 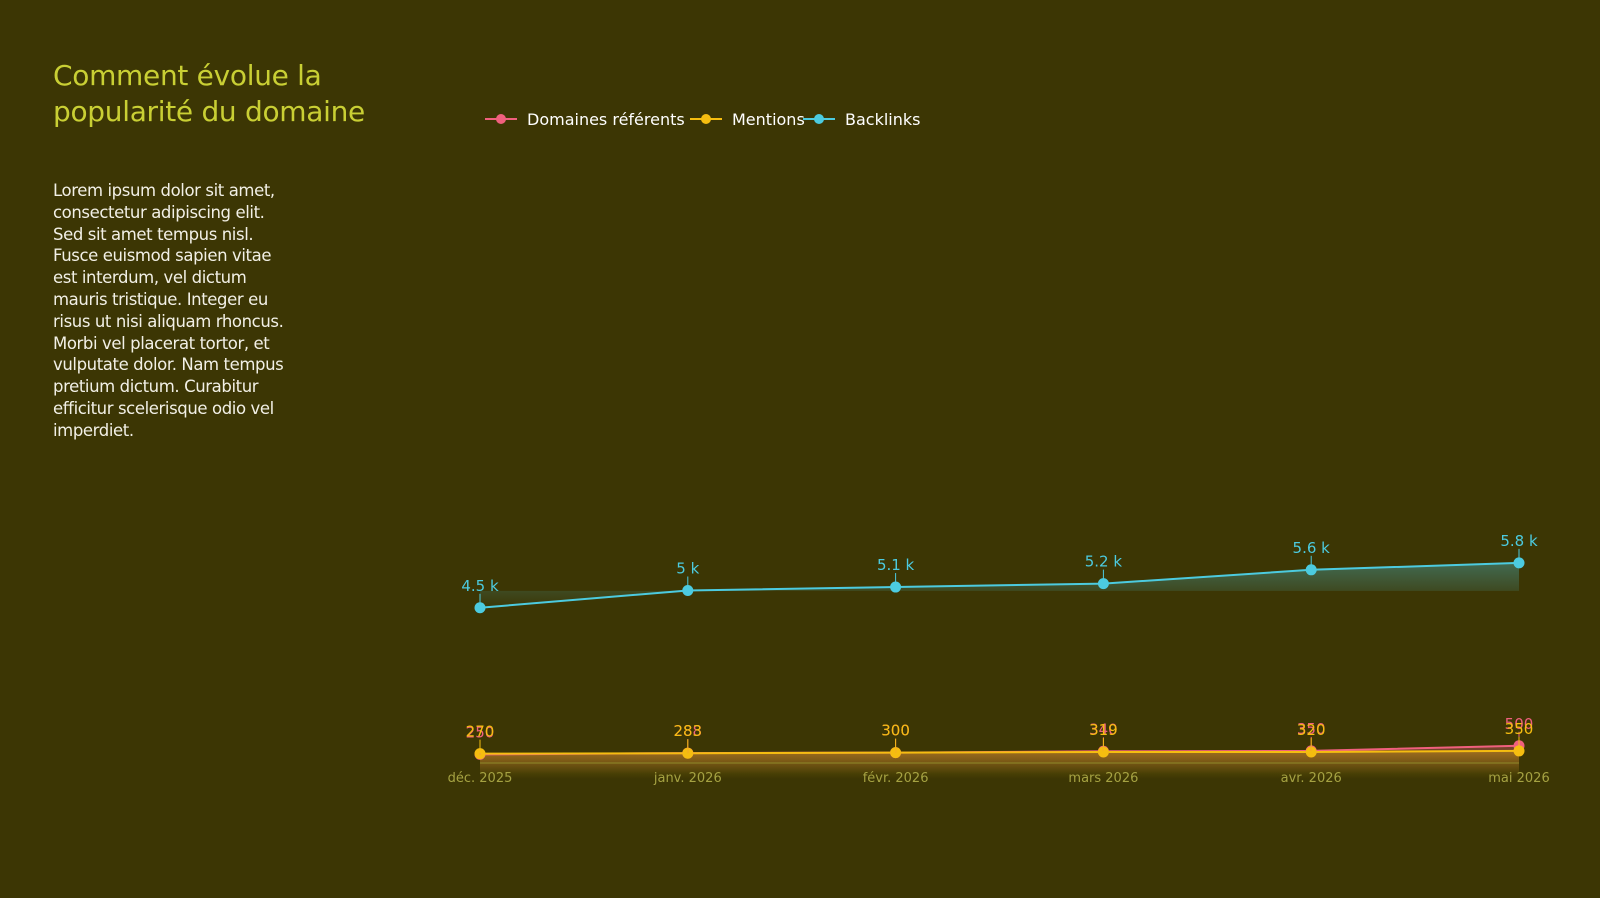 I want to click on chart-lines, so click(x=999, y=658).